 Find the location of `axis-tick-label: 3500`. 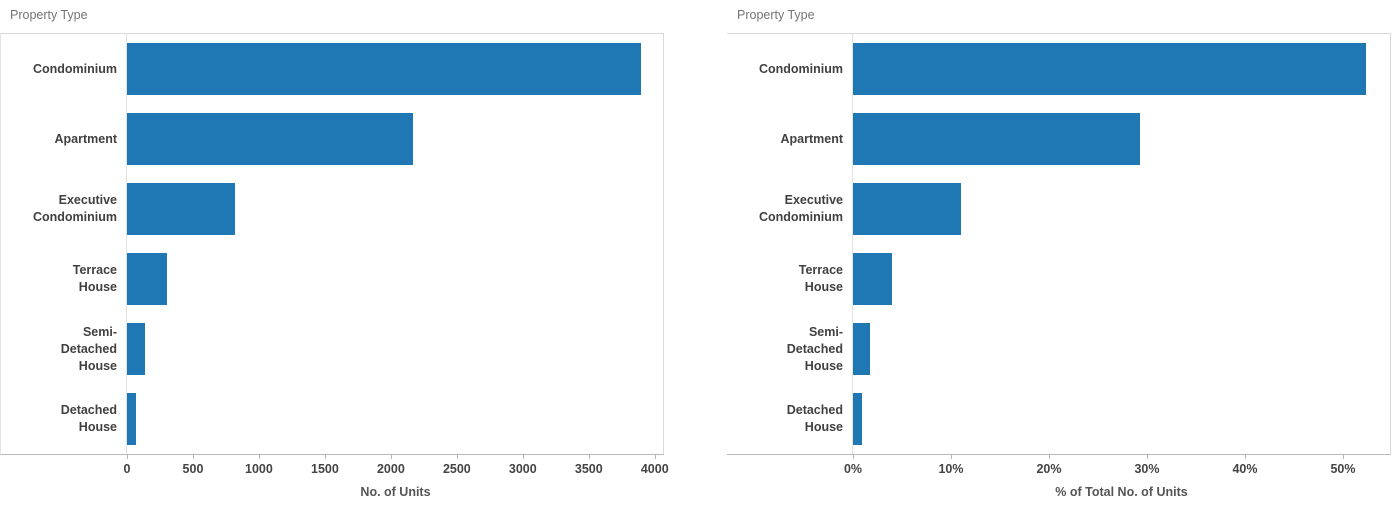

axis-tick-label: 3500 is located at coordinates (588, 469).